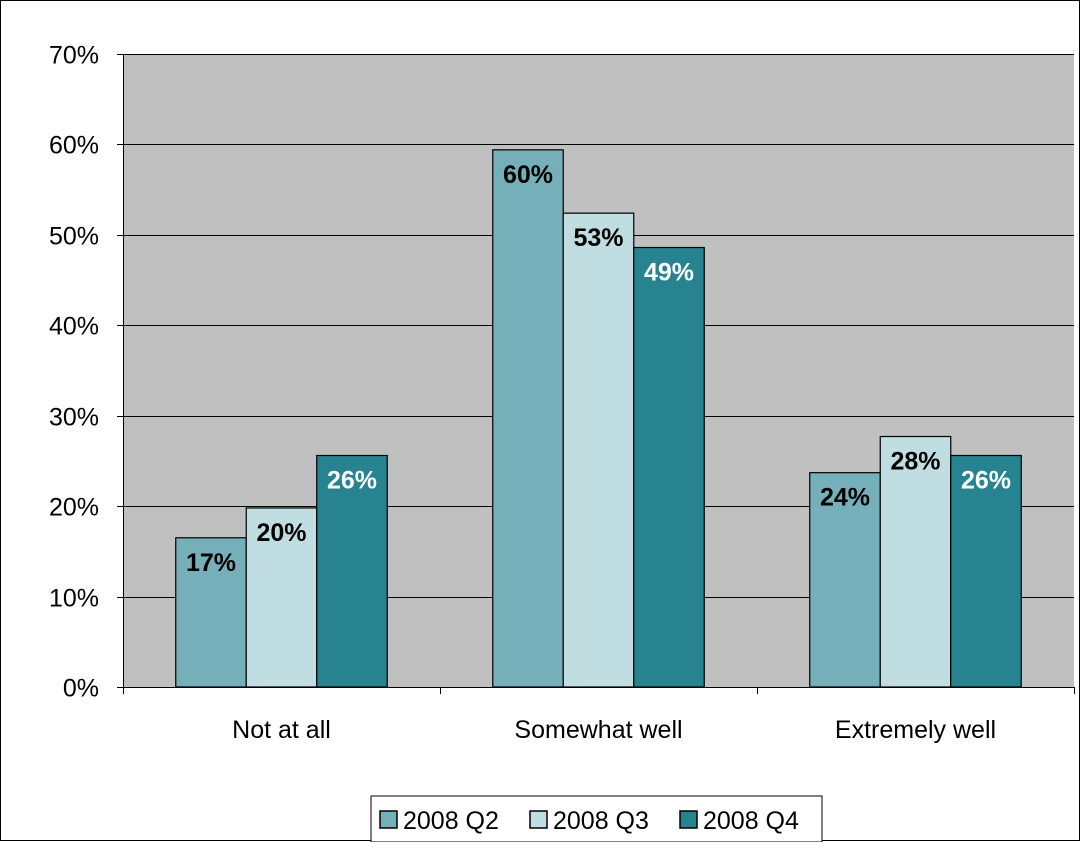 The image size is (1081, 842). Describe the element at coordinates (74, 146) in the screenshot. I see `y-tick-label: 60%` at that location.